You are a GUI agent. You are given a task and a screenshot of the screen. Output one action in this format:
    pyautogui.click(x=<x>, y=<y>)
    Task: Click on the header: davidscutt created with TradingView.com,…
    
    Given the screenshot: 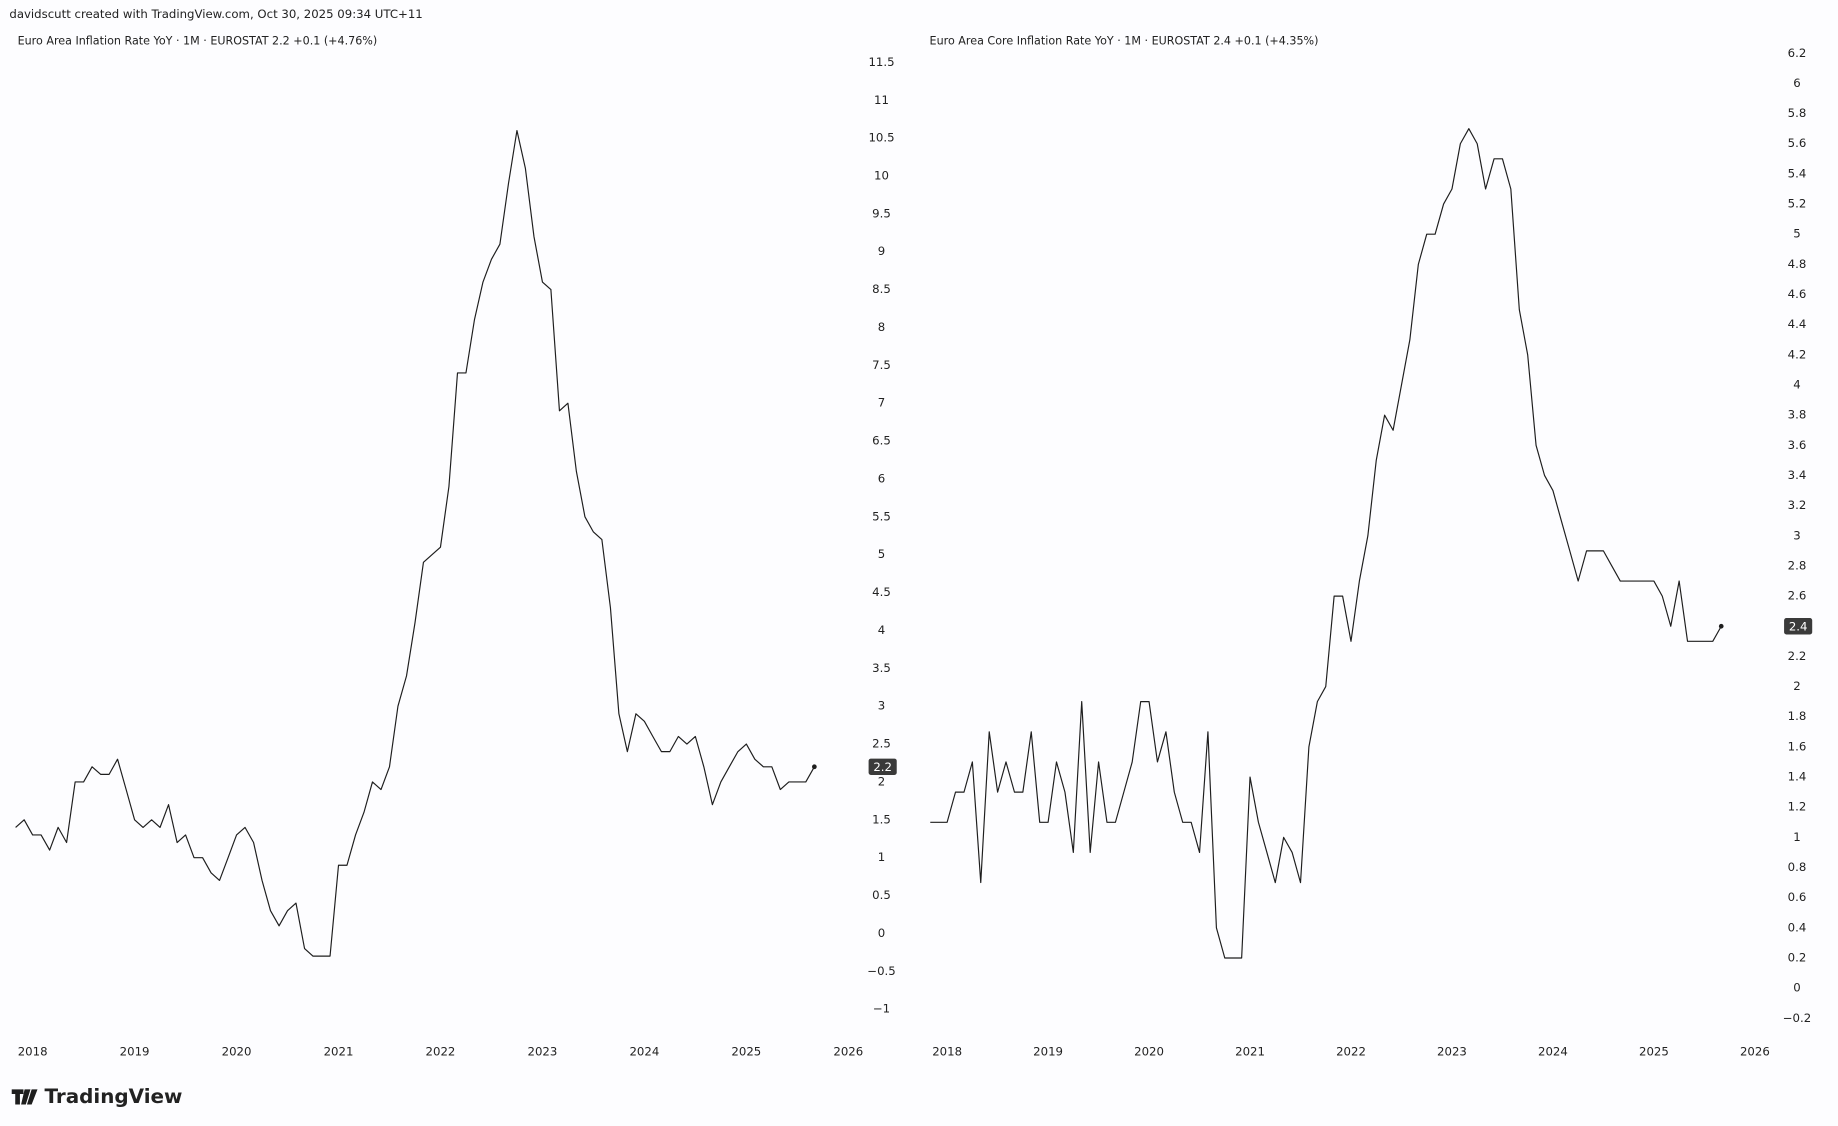 What is the action you would take?
    pyautogui.click(x=215, y=14)
    